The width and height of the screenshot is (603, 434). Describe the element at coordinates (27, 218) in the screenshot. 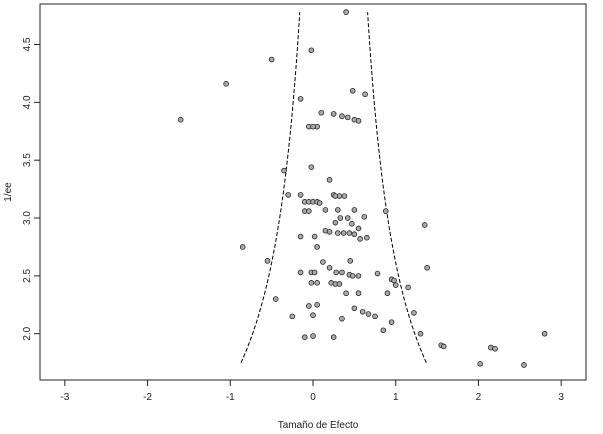

I see `y-tick-label: 3.0` at that location.